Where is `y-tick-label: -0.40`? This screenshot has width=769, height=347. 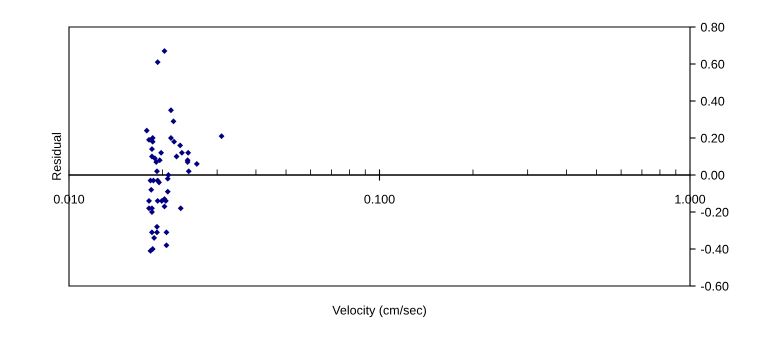
y-tick-label: -0.40 is located at coordinates (714, 249).